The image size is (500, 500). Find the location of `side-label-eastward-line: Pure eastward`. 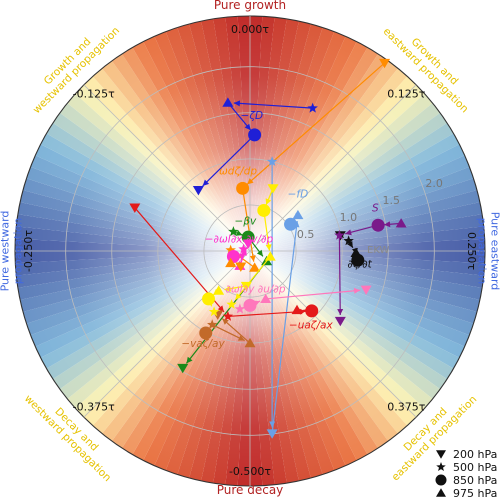

side-label-eastward-line: Pure eastward is located at coordinates (494, 251).